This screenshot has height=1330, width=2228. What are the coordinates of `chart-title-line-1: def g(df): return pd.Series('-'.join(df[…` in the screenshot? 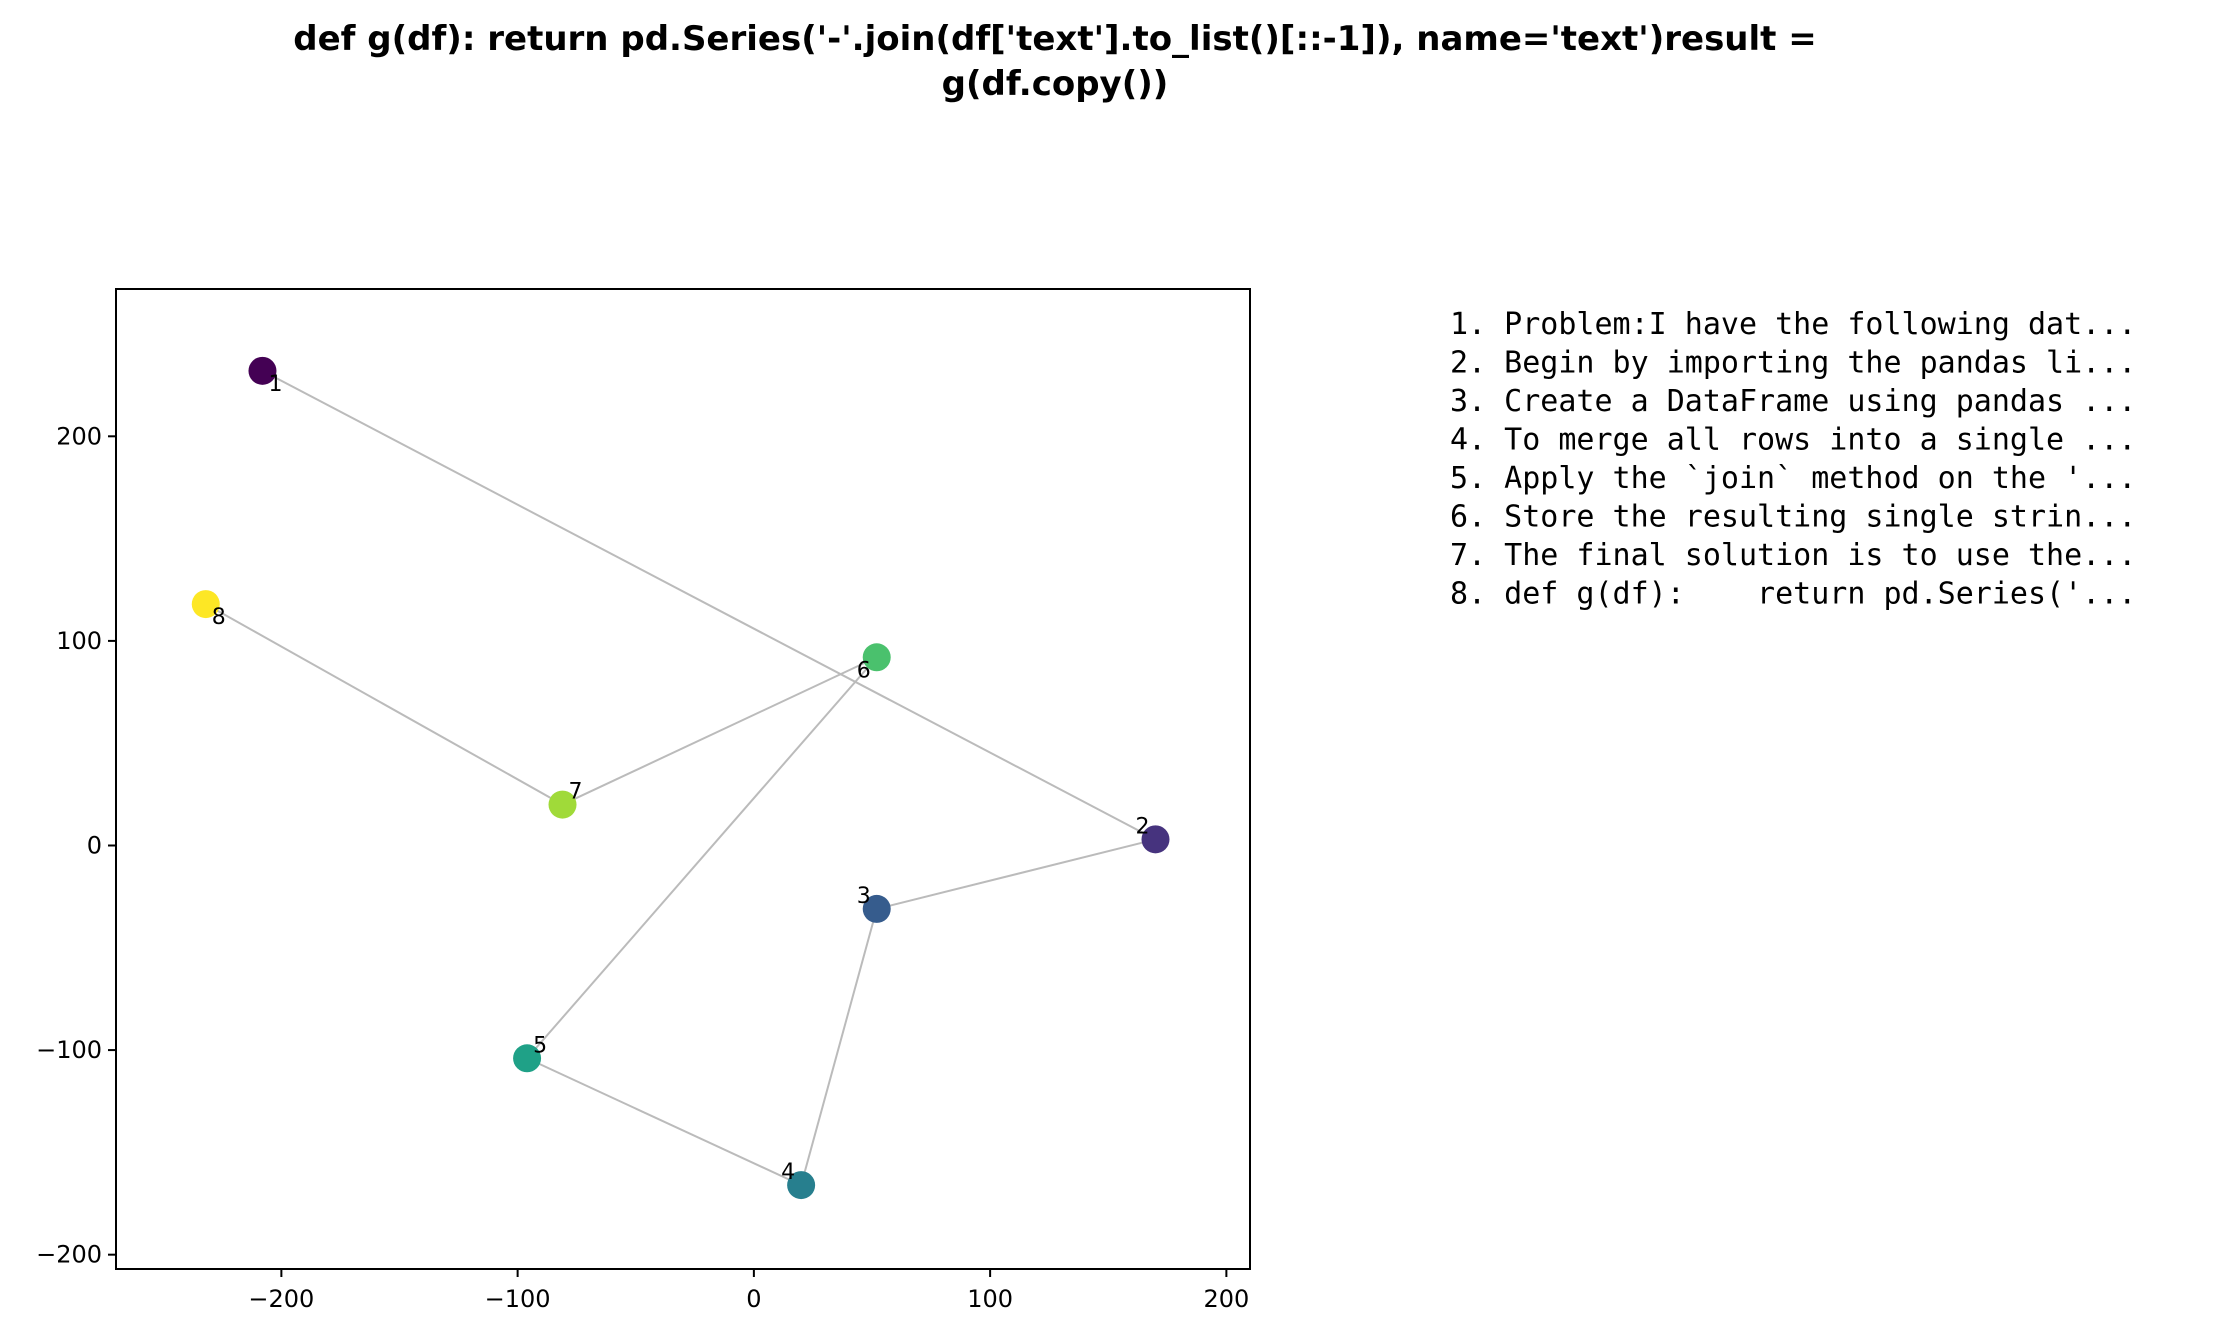 It's located at (1055, 39).